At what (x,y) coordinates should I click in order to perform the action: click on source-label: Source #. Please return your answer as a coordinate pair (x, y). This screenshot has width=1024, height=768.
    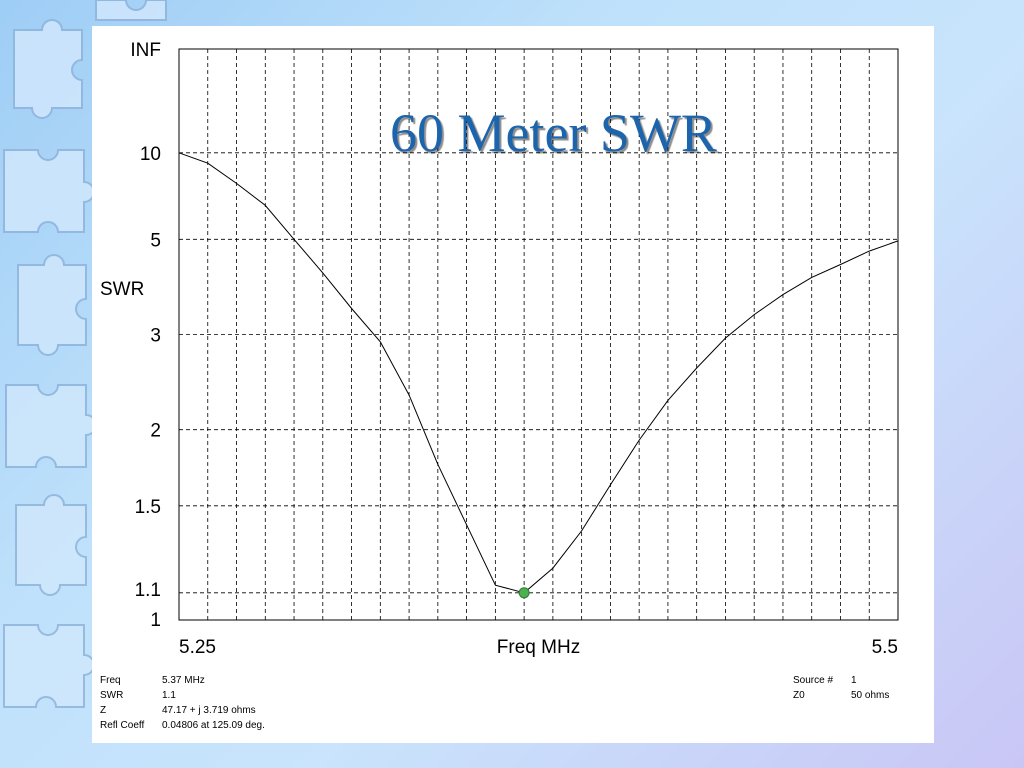
    Looking at the image, I should click on (813, 680).